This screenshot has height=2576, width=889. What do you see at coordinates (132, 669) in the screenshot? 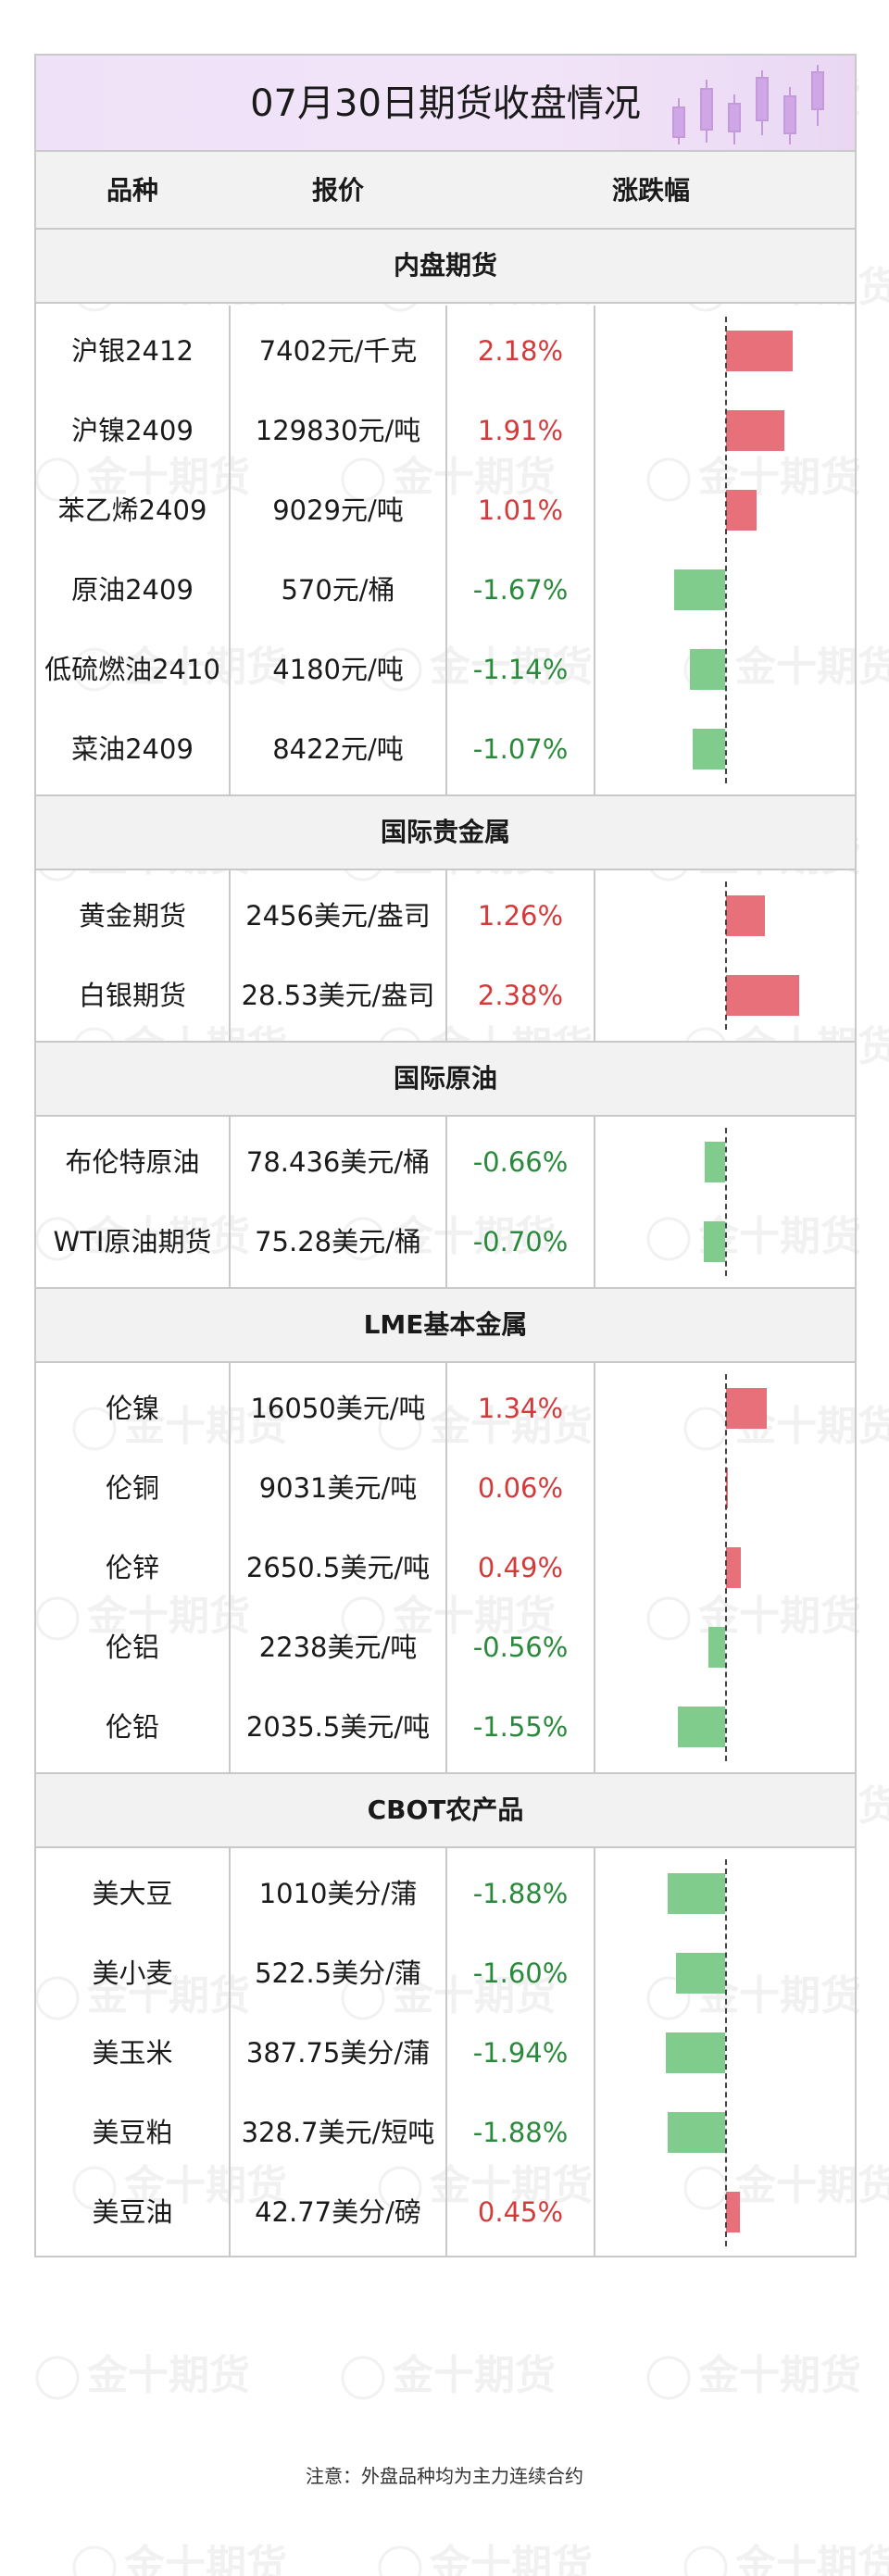
I see `instrument-name: 低硫燃油2410` at bounding box center [132, 669].